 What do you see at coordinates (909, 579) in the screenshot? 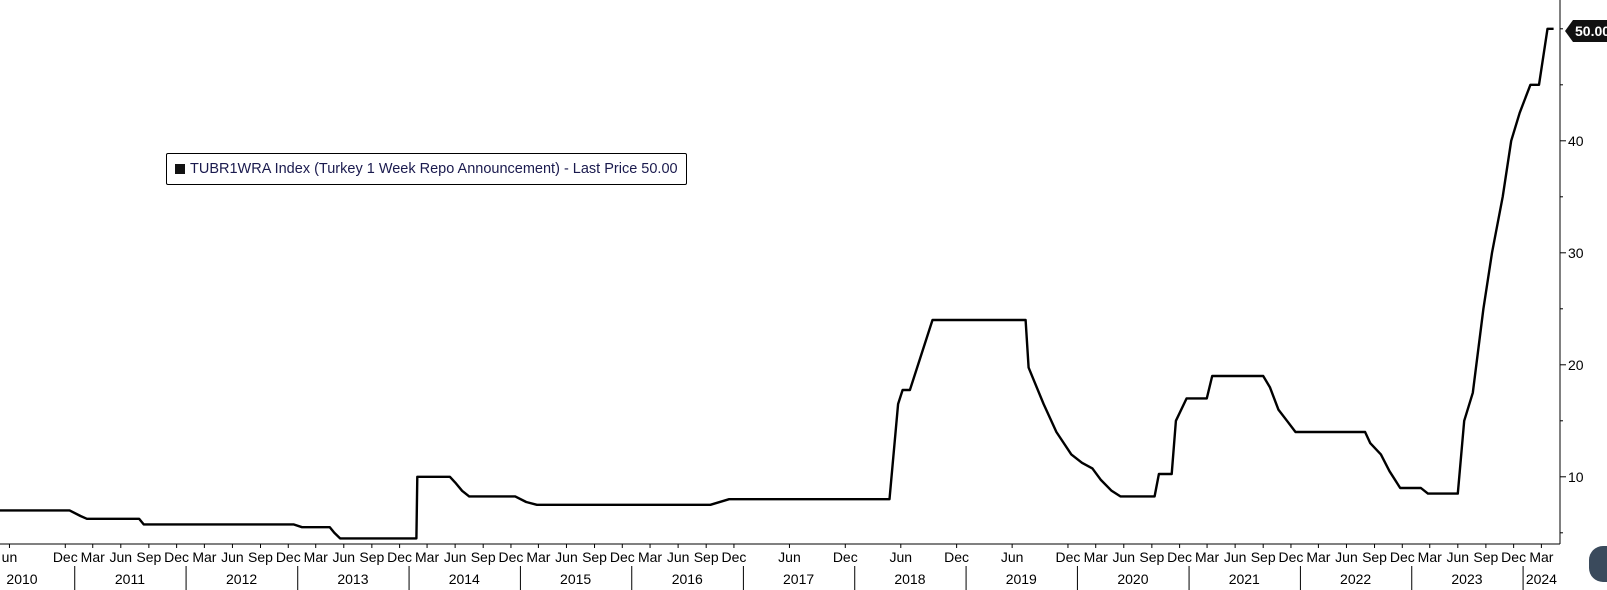
I see `year-label: 2018` at bounding box center [909, 579].